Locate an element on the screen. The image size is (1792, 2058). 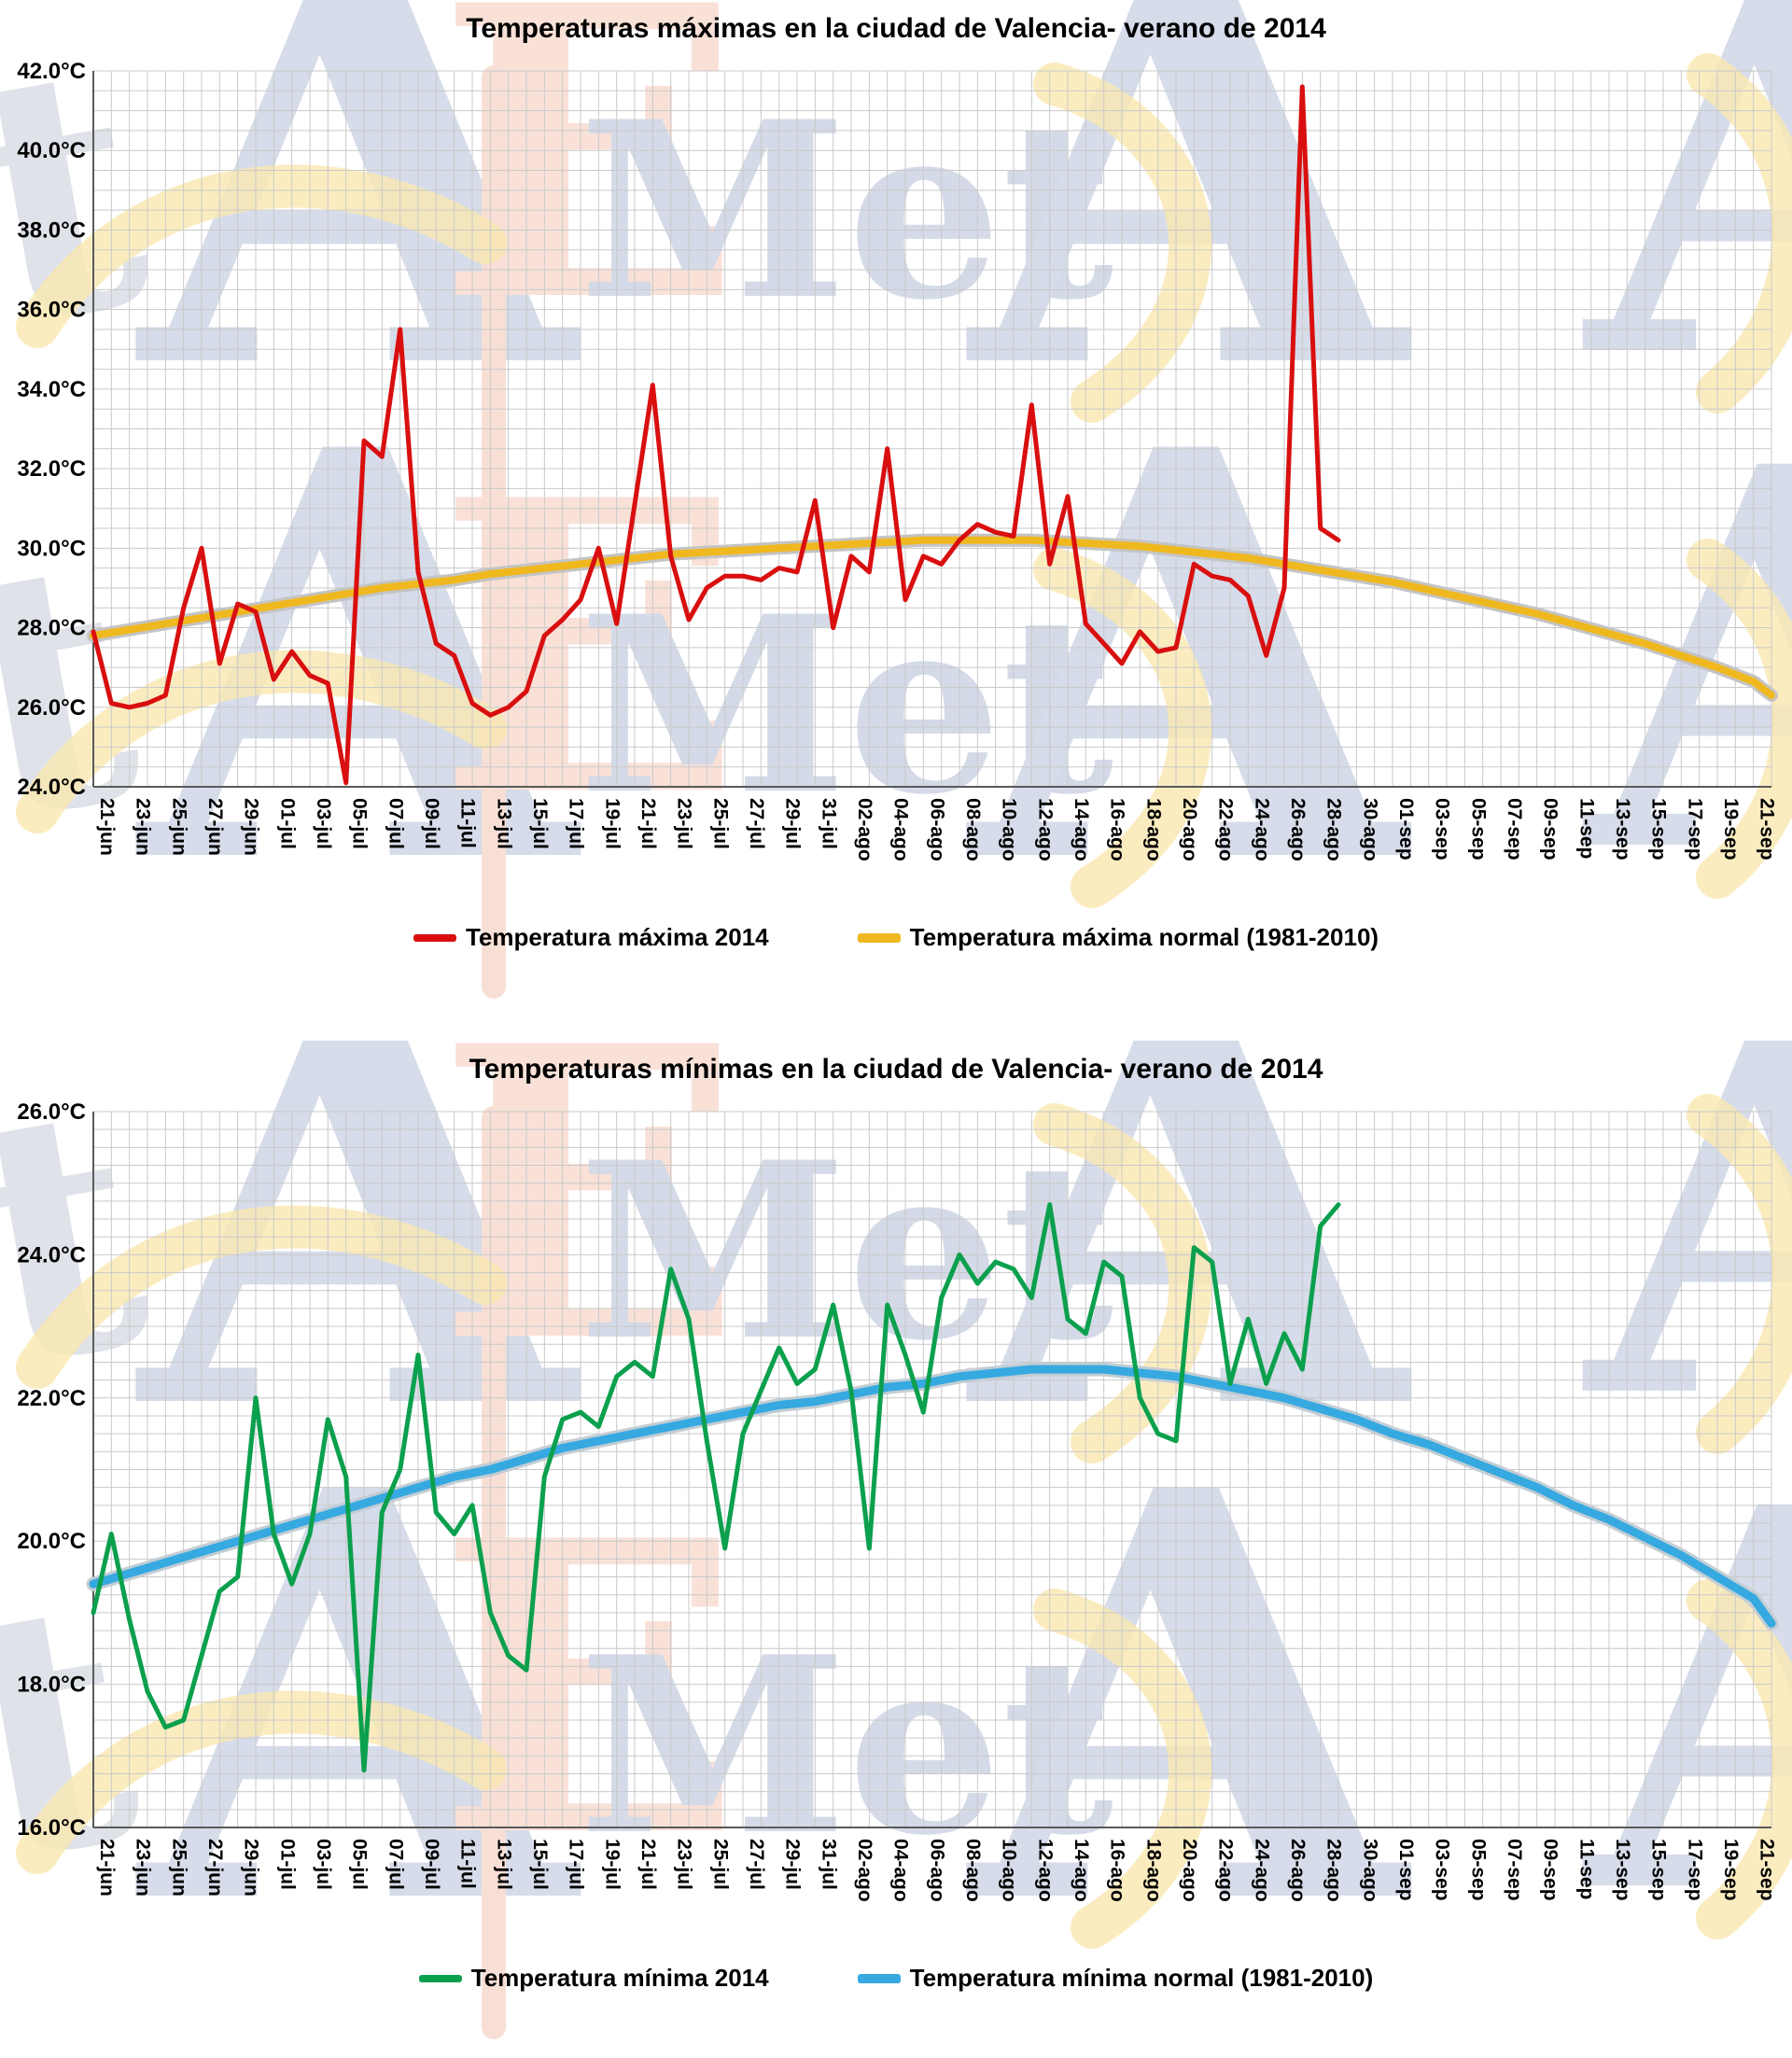
svg-text: 31-jul is located at coordinates (828, 1864).